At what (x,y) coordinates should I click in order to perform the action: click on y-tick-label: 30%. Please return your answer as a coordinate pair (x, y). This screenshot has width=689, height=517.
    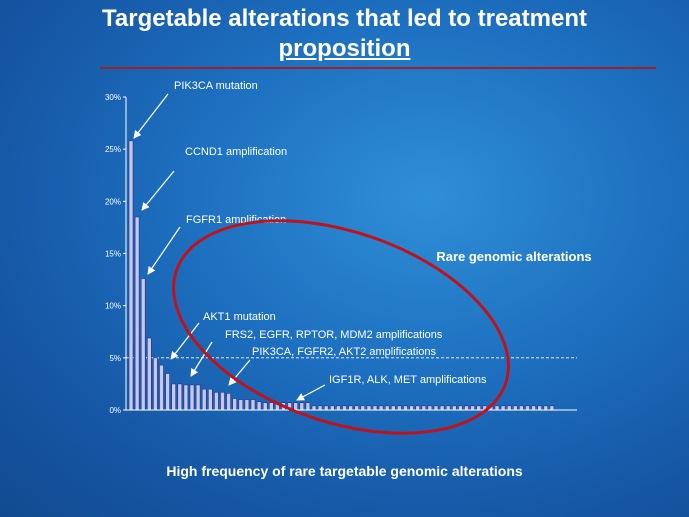
    Looking at the image, I should click on (113, 97).